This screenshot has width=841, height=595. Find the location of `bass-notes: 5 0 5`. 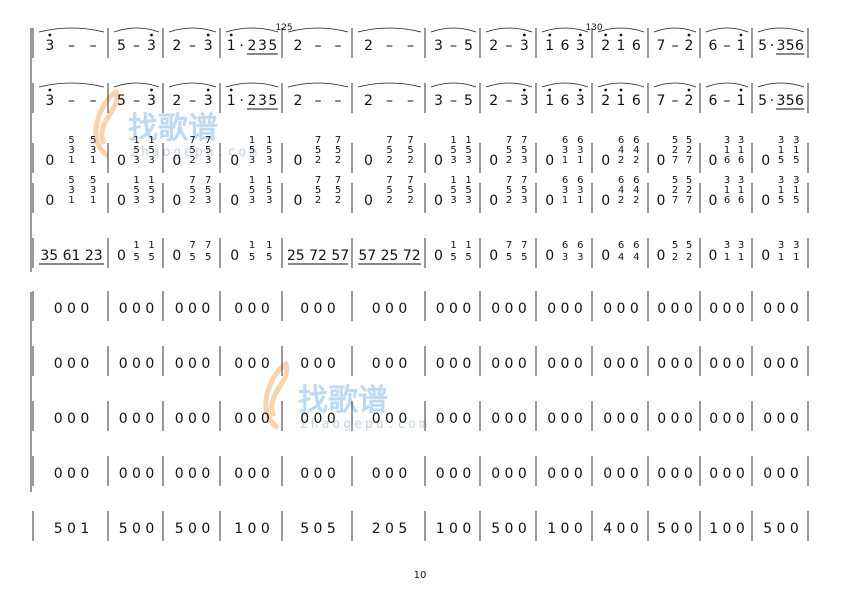

bass-notes: 5 0 5 is located at coordinates (318, 529).